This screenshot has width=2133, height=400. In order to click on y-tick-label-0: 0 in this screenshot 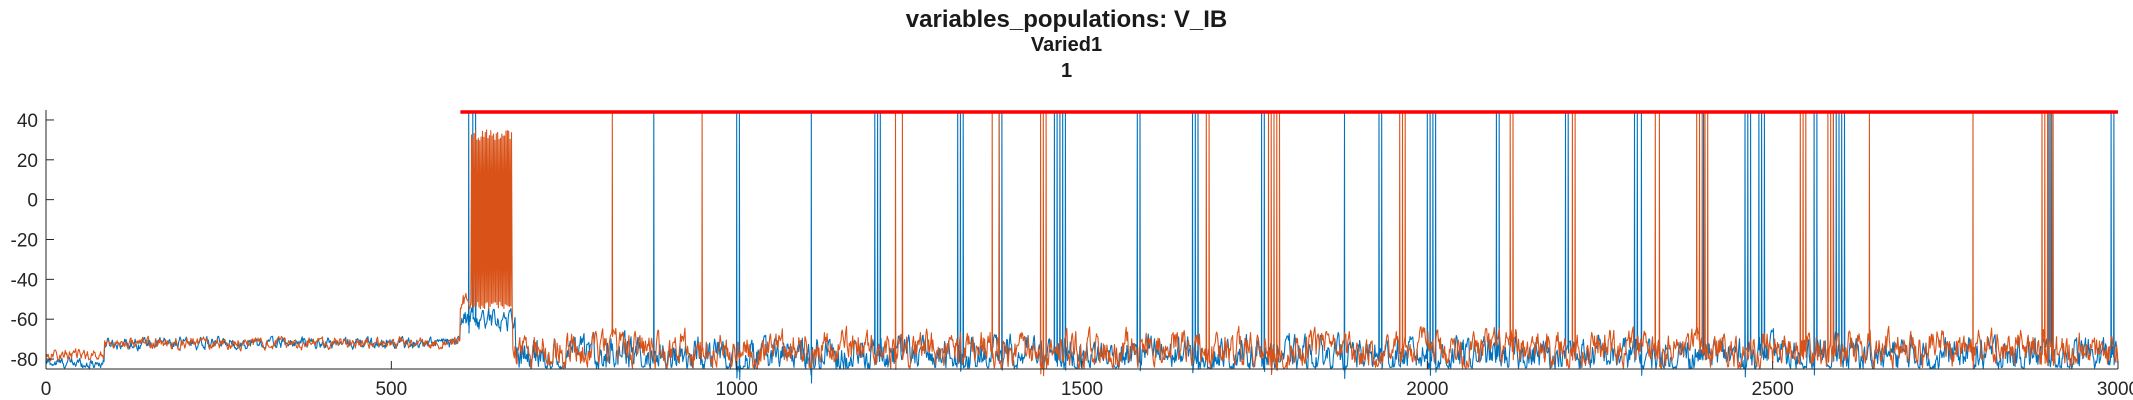, I will do `click(32, 201)`.